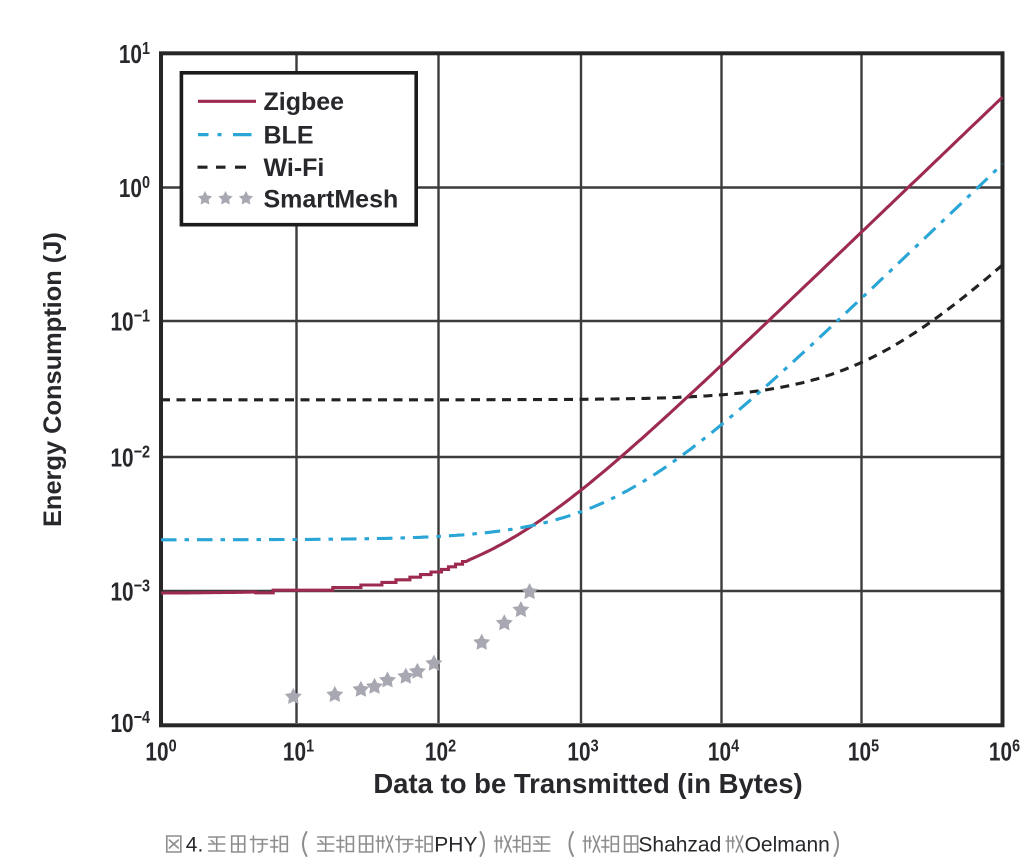  I want to click on svg-text: 10⁻¹, so click(130, 321).